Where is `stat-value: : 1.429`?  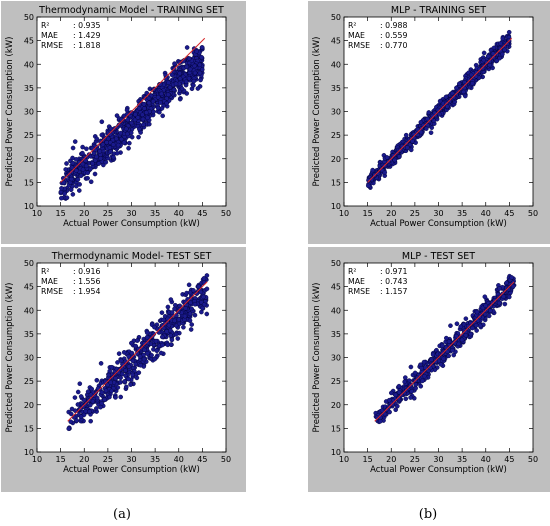
stat-value: : 1.429 is located at coordinates (86, 35).